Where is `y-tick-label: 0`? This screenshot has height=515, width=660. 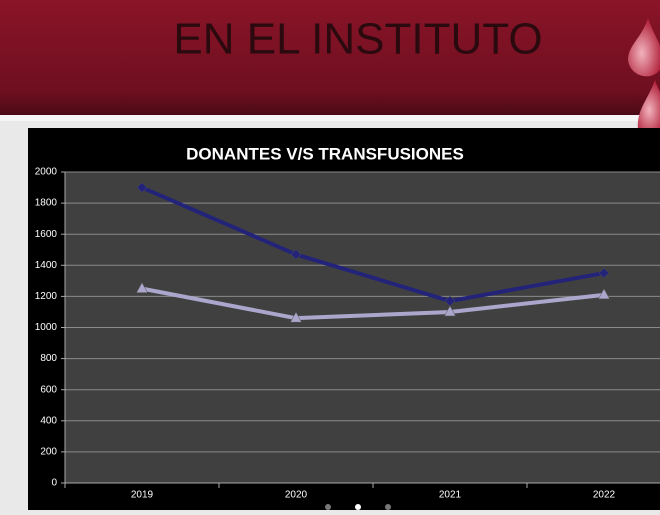 y-tick-label: 0 is located at coordinates (54, 483).